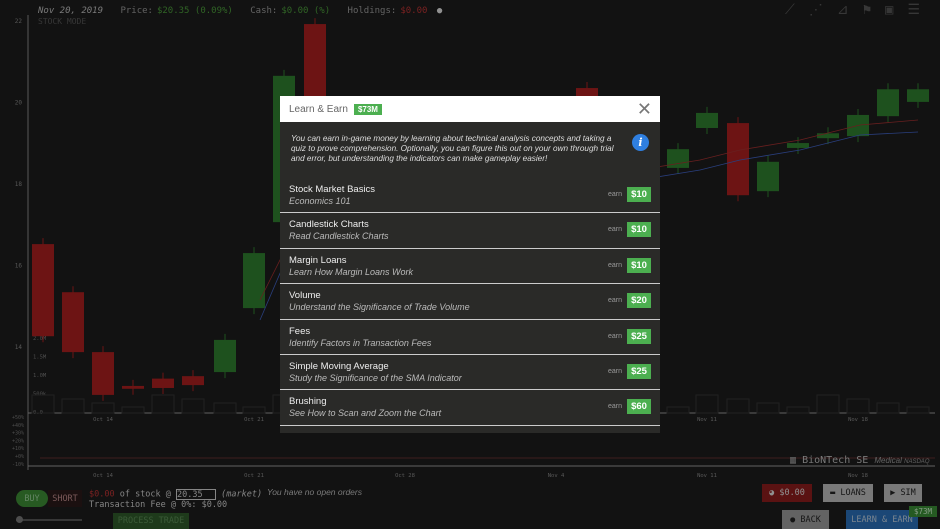 The height and width of the screenshot is (529, 940). I want to click on volume-tick: 1.5M, so click(40, 358).